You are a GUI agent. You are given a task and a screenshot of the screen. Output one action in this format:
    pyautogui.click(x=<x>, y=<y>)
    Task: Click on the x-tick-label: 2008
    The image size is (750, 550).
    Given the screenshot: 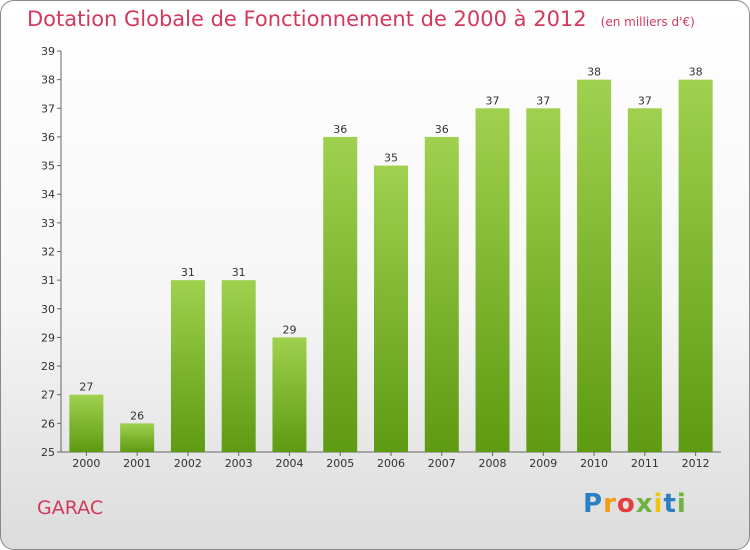 What is the action you would take?
    pyautogui.click(x=493, y=463)
    